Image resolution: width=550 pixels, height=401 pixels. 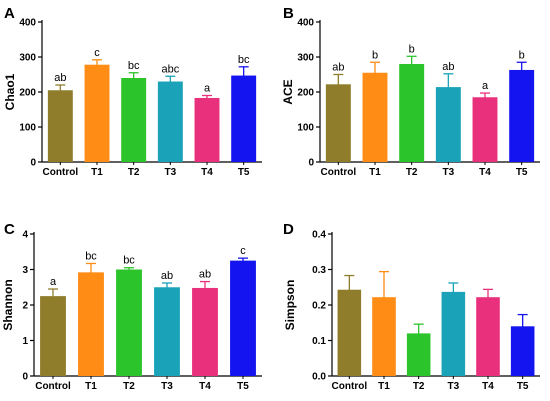 What do you see at coordinates (290, 305) in the screenshot?
I see `y-axis-title: Simpson` at bounding box center [290, 305].